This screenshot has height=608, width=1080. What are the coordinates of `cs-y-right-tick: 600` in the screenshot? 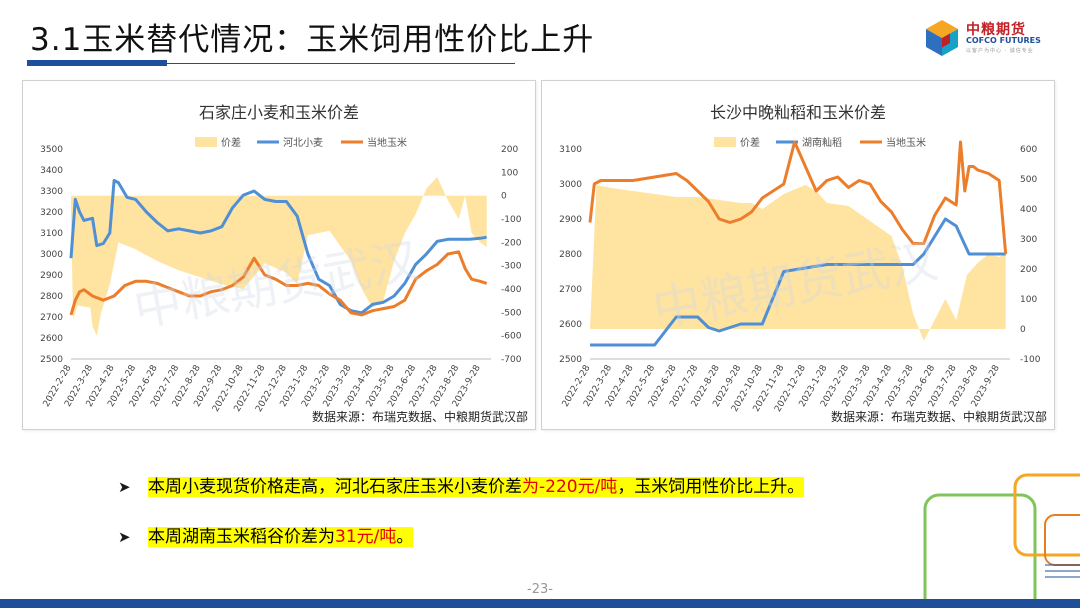 It's located at (1028, 150).